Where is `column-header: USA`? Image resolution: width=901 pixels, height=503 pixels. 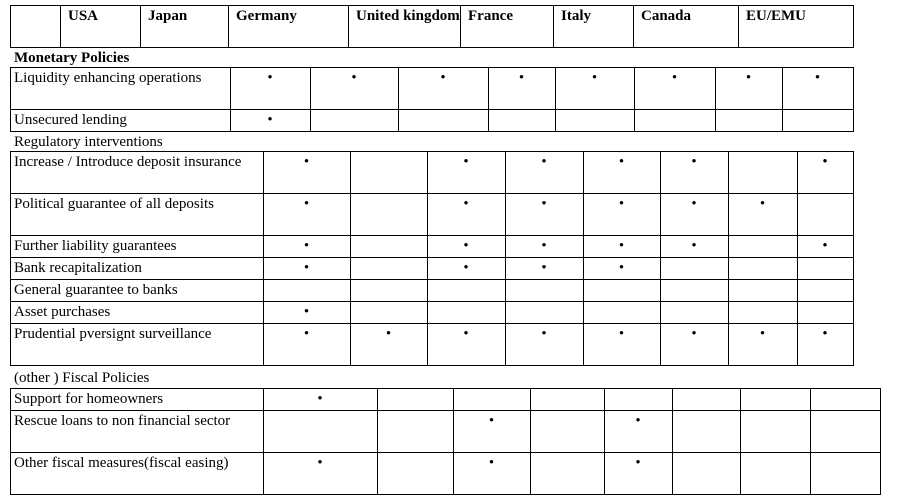 column-header: USA is located at coordinates (83, 16).